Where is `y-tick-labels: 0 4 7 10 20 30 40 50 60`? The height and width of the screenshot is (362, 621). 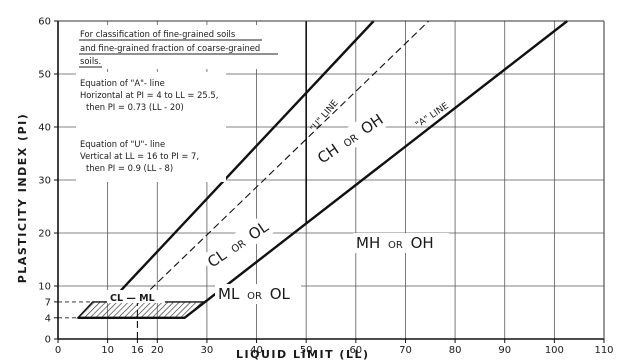 y-tick-labels: 0 4 7 10 20 30 40 50 60 is located at coordinates (48, 181).